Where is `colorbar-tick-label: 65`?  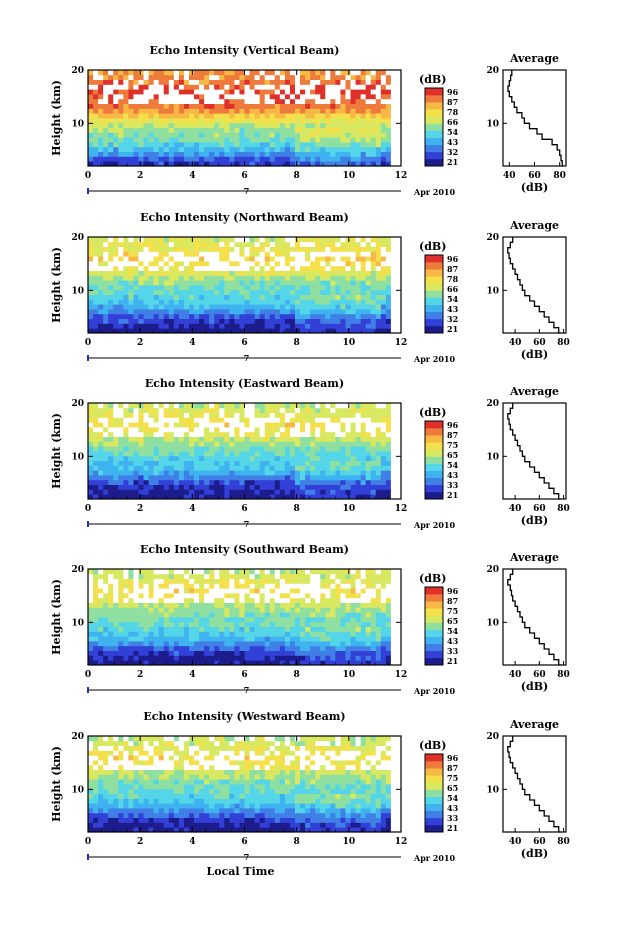 colorbar-tick-label: 65 is located at coordinates (452, 455).